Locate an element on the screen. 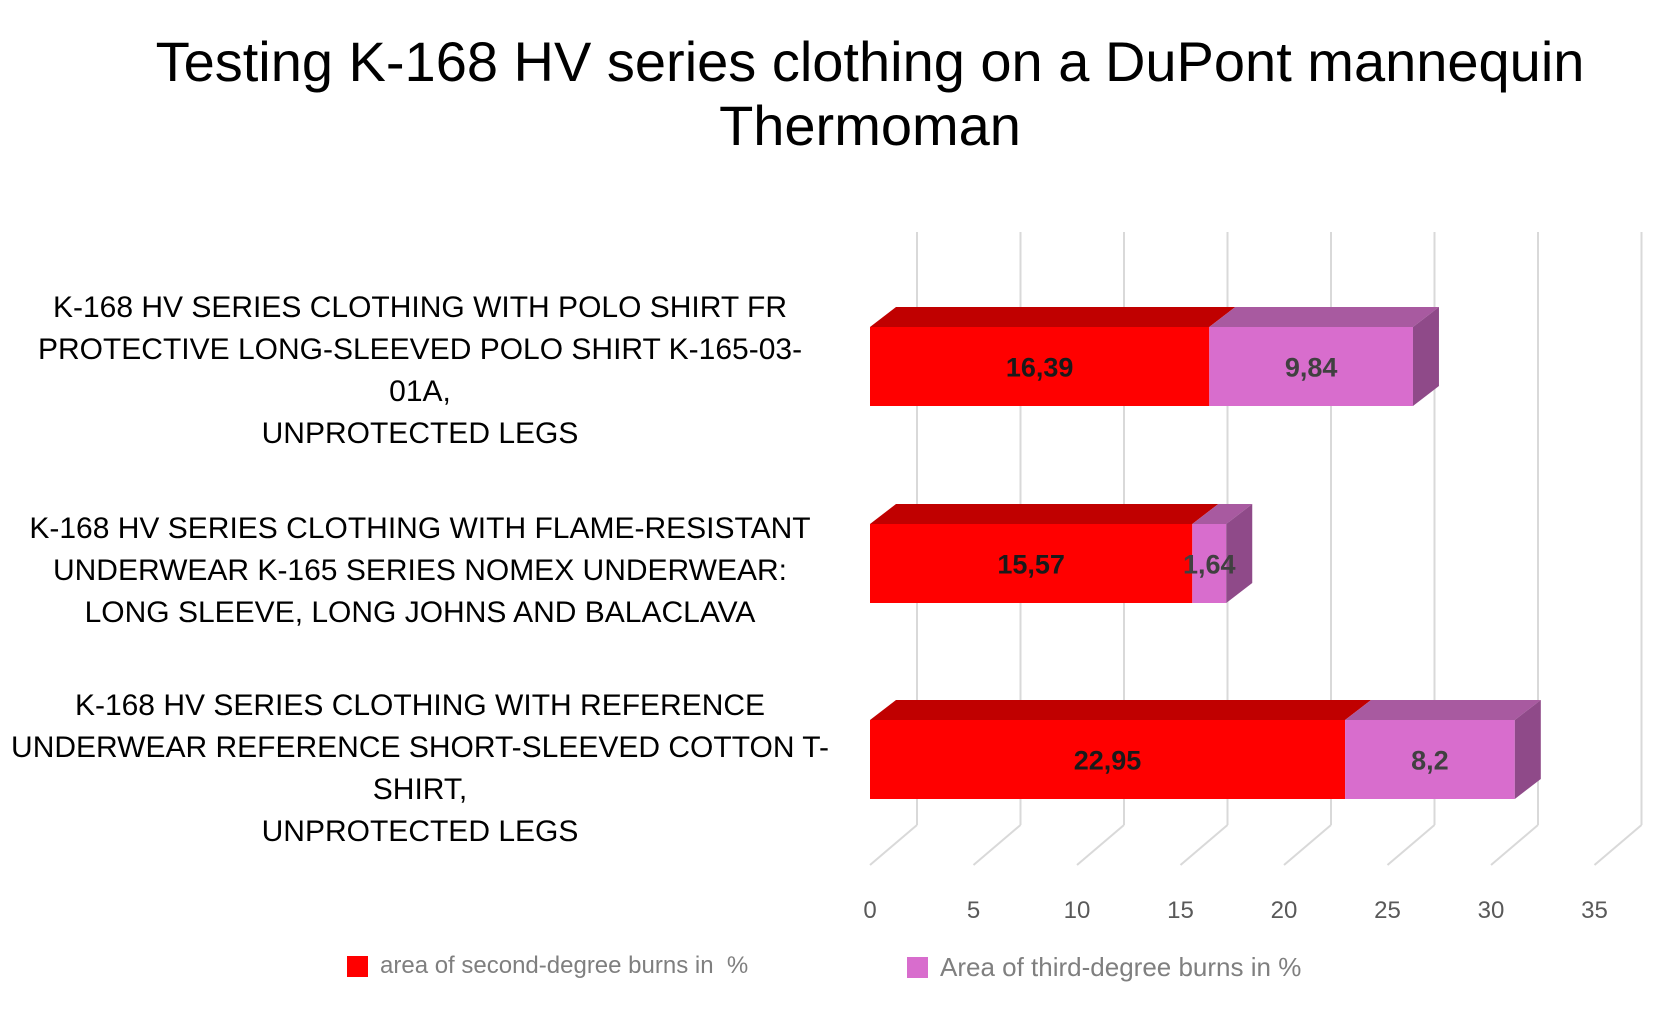 This screenshot has width=1673, height=1028. bar-series1-cat1 is located at coordinates (1053, 356).